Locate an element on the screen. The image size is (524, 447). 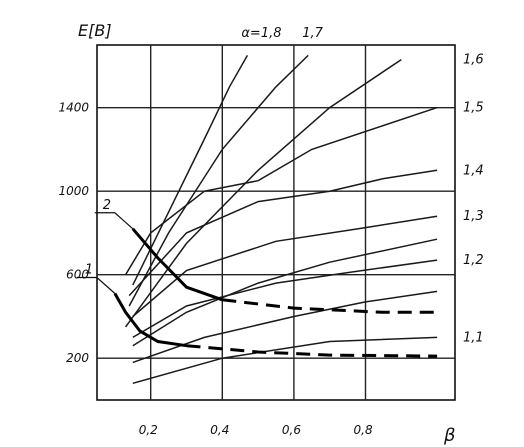
y-tick-label: 1400 is located at coordinates (73, 108).